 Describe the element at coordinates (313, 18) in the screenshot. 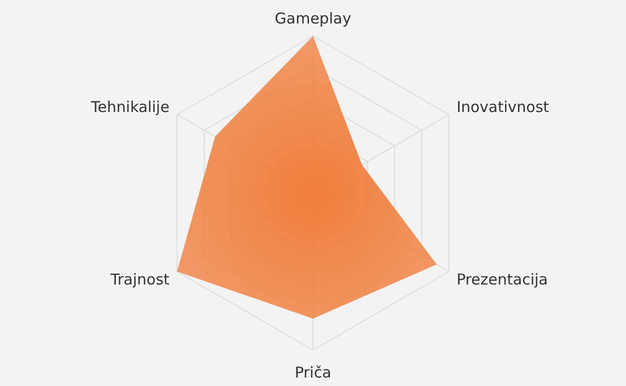

I see `spoke-label: Gameplay` at that location.